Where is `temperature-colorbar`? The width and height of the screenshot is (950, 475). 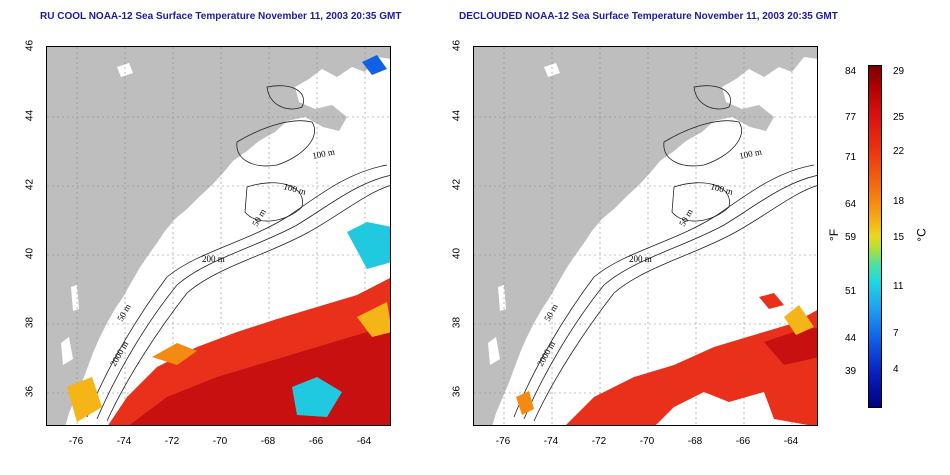
temperature-colorbar is located at coordinates (875, 236).